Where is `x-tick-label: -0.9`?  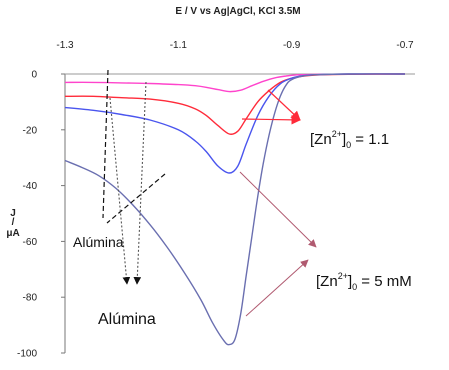 x-tick-label: -0.9 is located at coordinates (292, 45).